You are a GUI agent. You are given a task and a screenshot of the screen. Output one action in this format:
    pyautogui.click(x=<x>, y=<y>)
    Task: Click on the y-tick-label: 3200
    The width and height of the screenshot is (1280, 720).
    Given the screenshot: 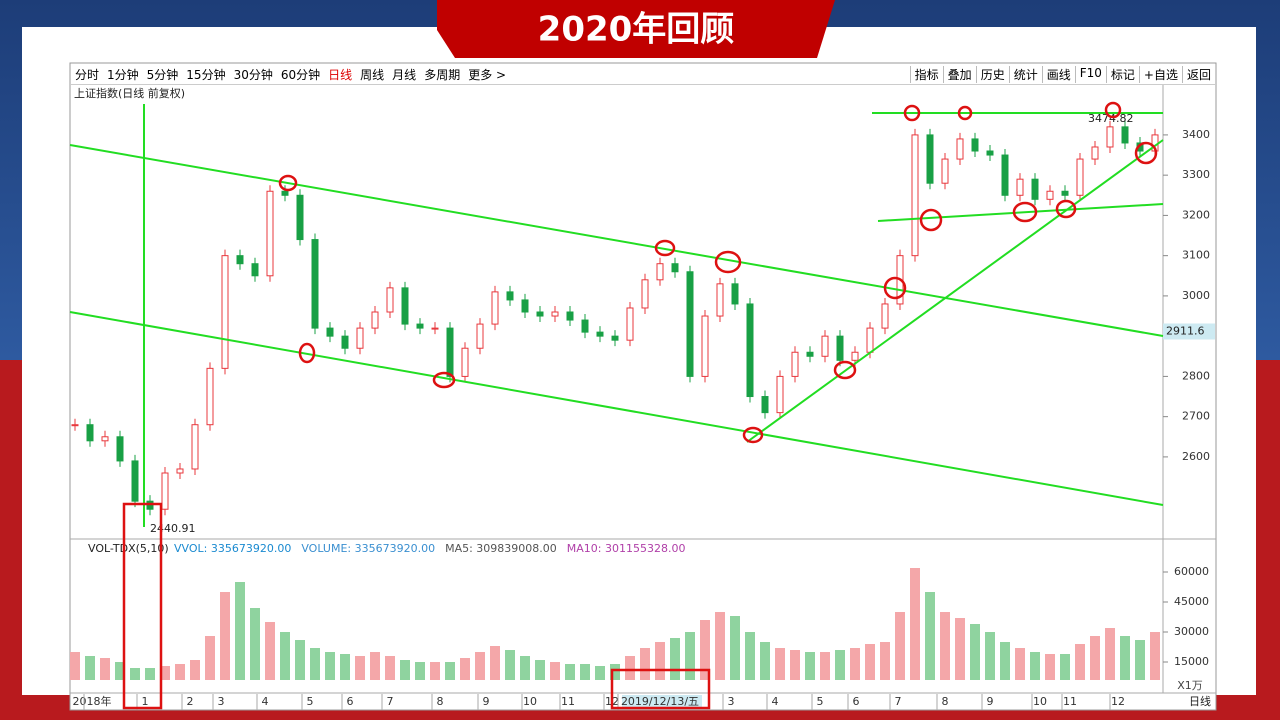 What is the action you would take?
    pyautogui.click(x=1196, y=214)
    